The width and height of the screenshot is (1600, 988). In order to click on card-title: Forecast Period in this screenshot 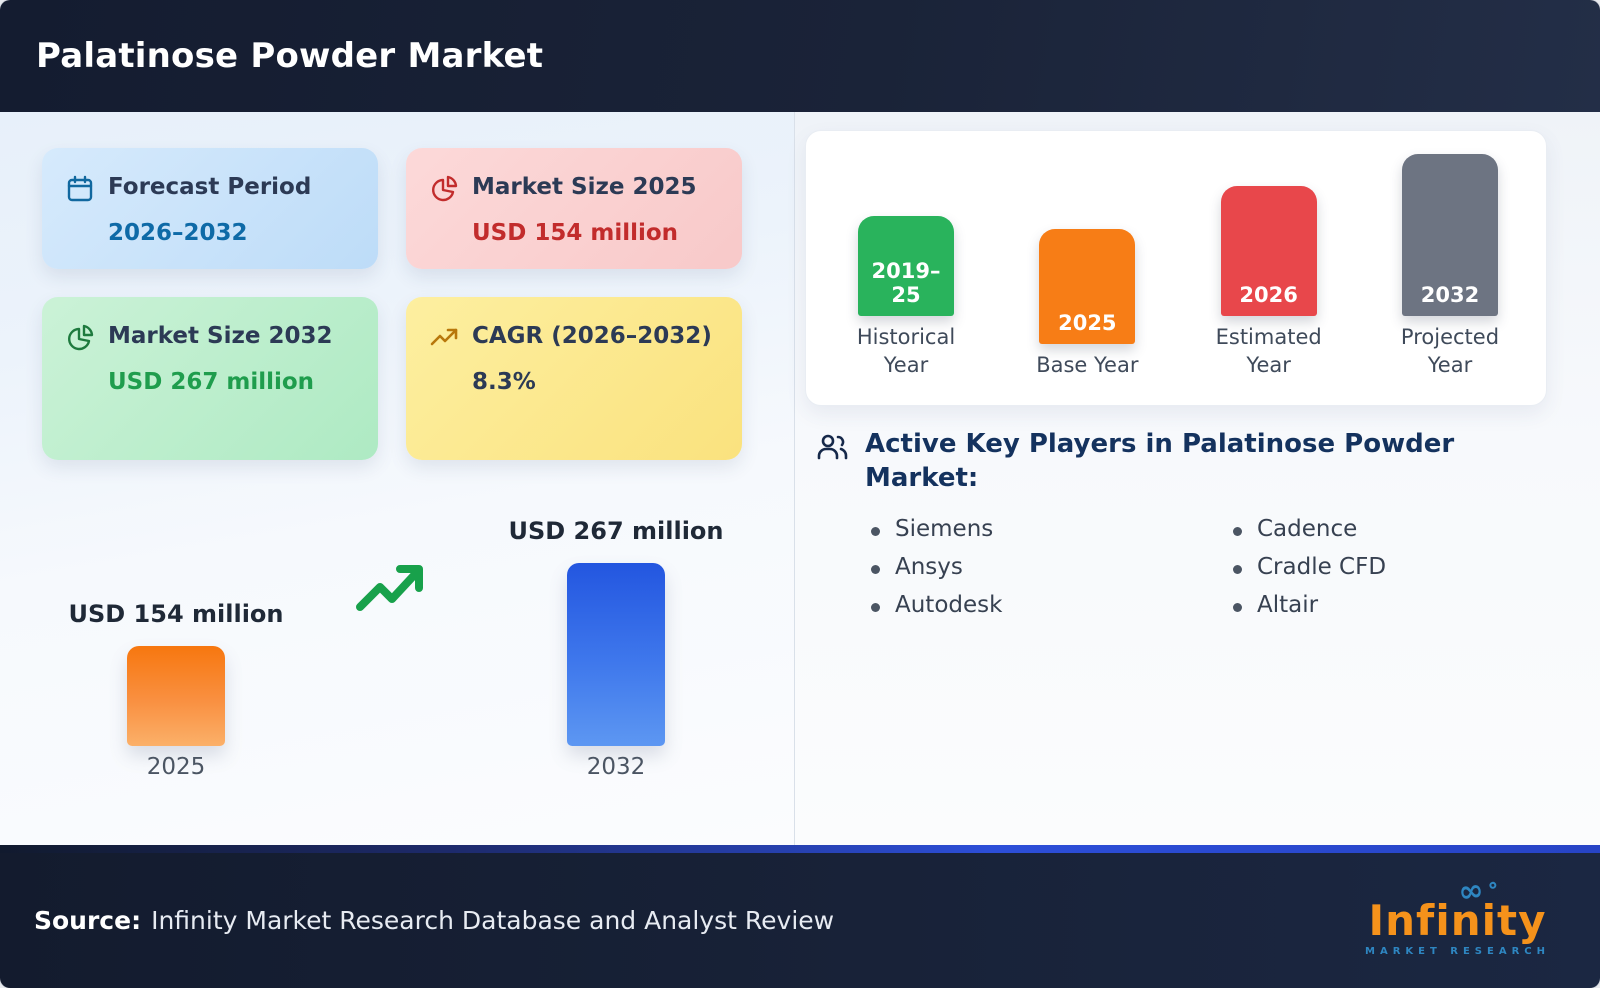, I will do `click(210, 187)`.